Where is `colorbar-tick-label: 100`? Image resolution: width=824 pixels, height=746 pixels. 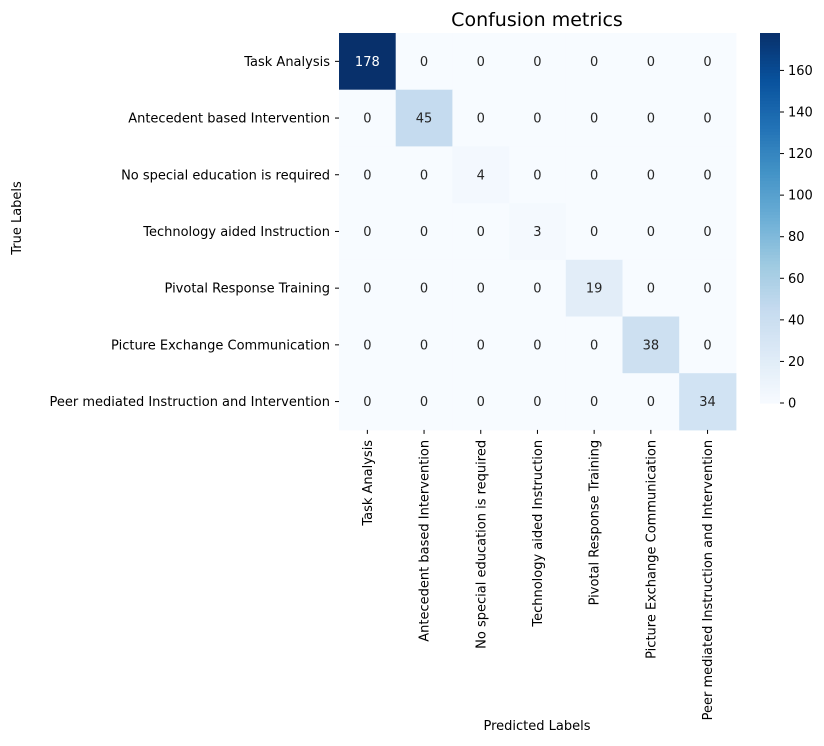 colorbar-tick-label: 100 is located at coordinates (800, 196).